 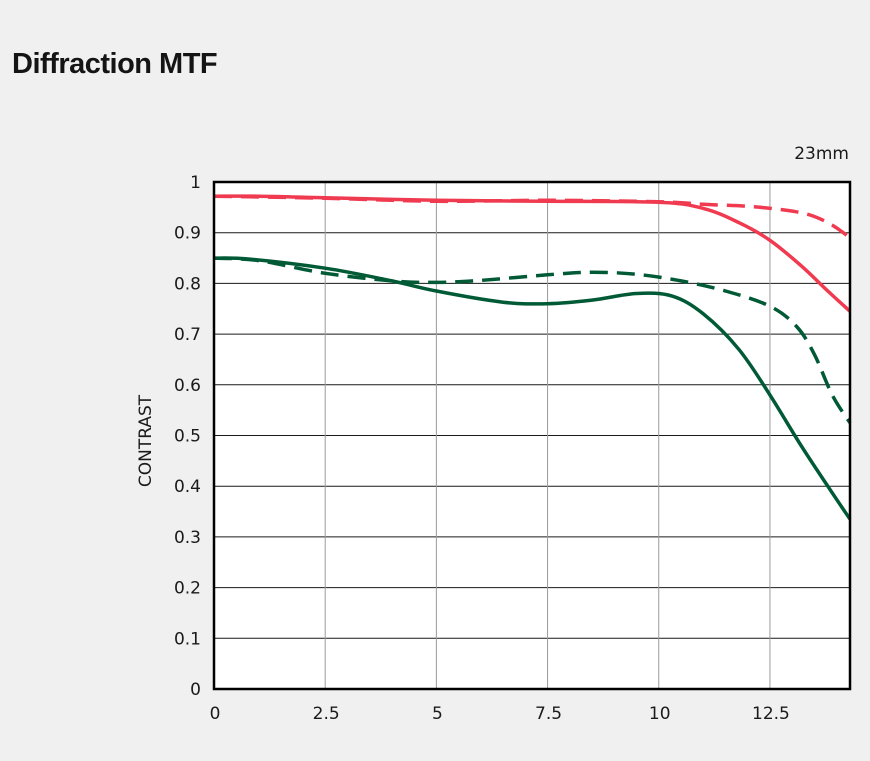 I want to click on y-tick-labels: 0 0.1 0.2 0.3 0.4 0.5 0.6 0.7 0.8 0.9 1, so click(x=187, y=436).